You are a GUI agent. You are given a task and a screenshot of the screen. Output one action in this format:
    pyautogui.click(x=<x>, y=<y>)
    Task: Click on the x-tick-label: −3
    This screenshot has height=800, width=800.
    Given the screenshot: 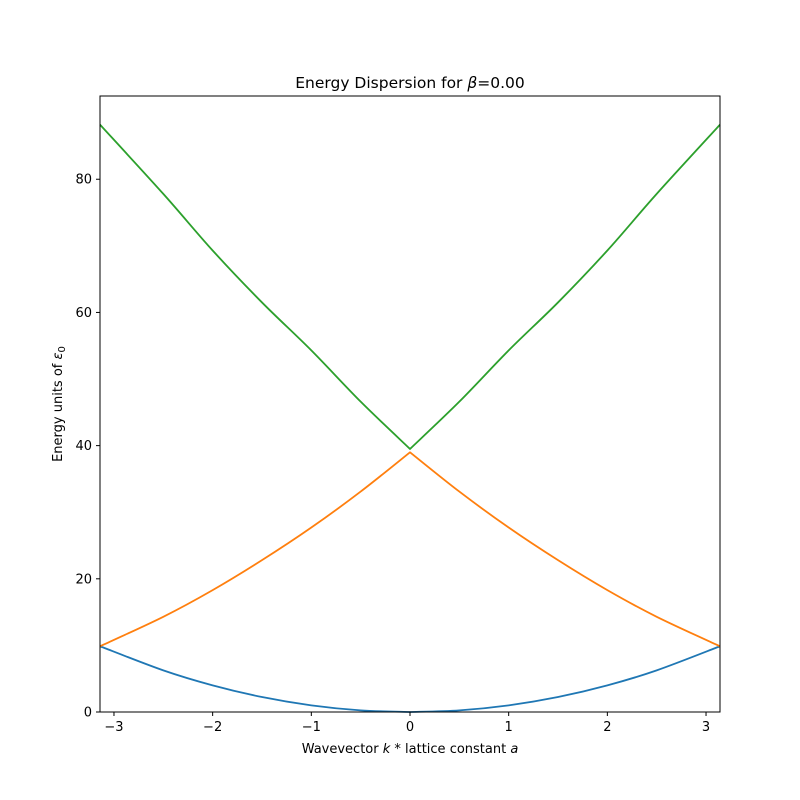 What is the action you would take?
    pyautogui.click(x=113, y=727)
    